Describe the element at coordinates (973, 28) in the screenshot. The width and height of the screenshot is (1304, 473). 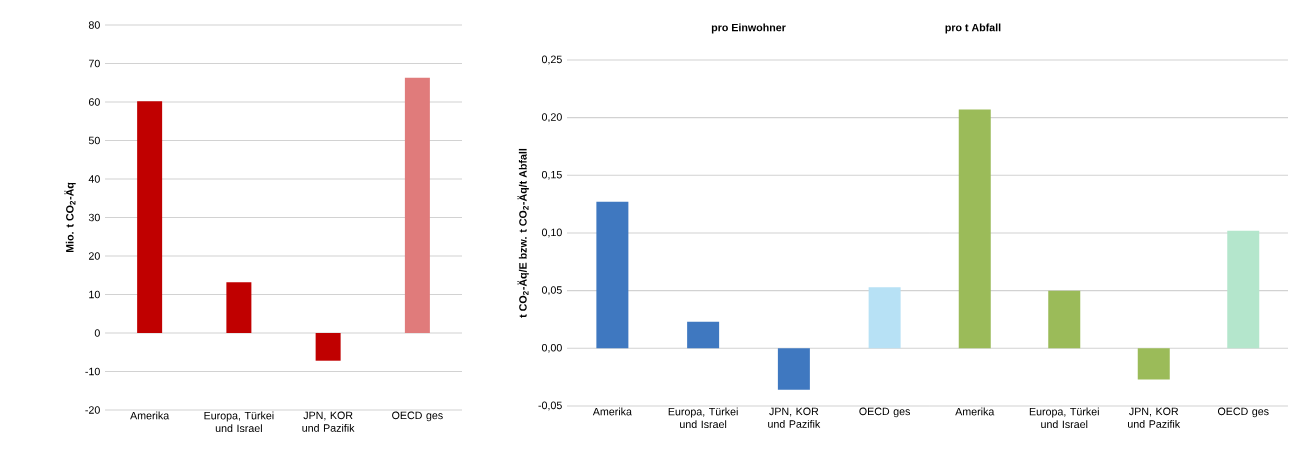
I see `chart-title: pro t Abfall` at that location.